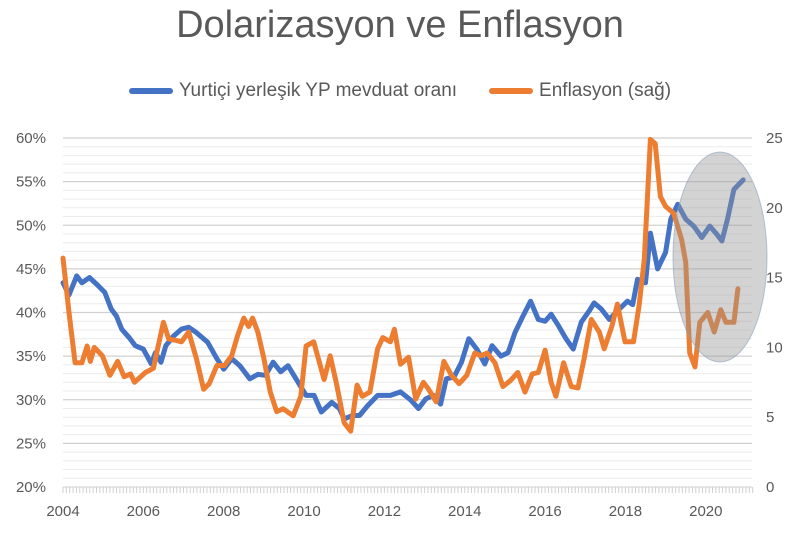 This screenshot has height=533, width=800. Describe the element at coordinates (62, 511) in the screenshot. I see `x-tick-label: 2004` at that location.